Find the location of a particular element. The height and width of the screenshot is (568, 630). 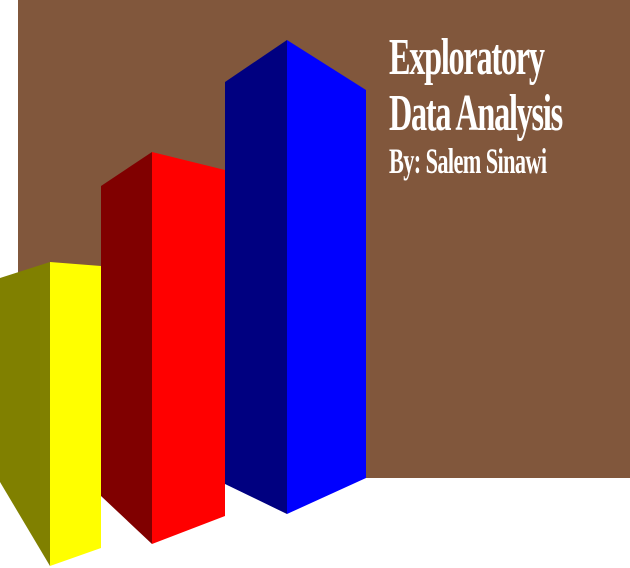

blue-bar-side is located at coordinates (256, 277).